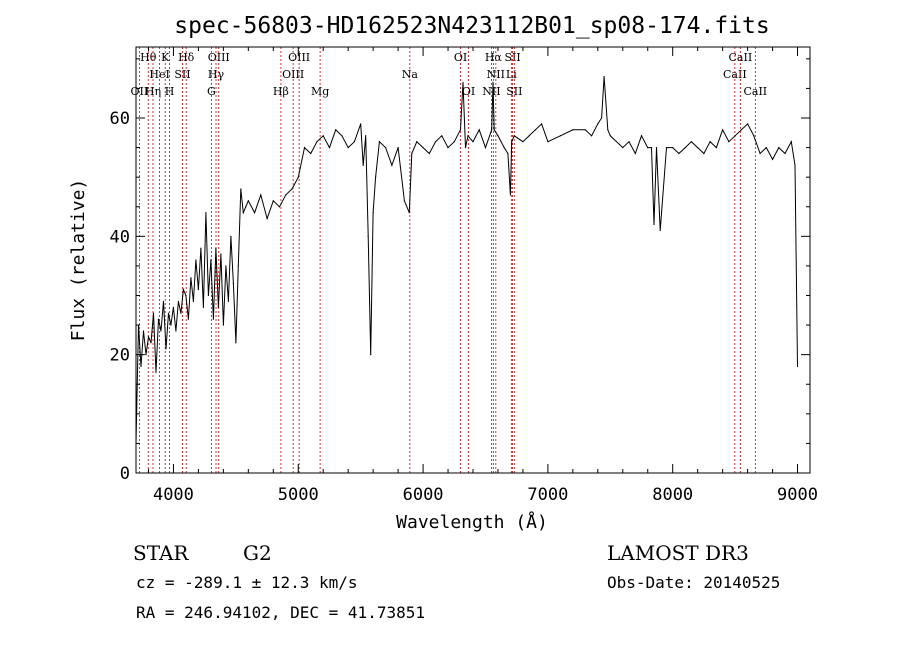 The height and width of the screenshot is (649, 900). I want to click on marker-label: Hα, so click(494, 57).